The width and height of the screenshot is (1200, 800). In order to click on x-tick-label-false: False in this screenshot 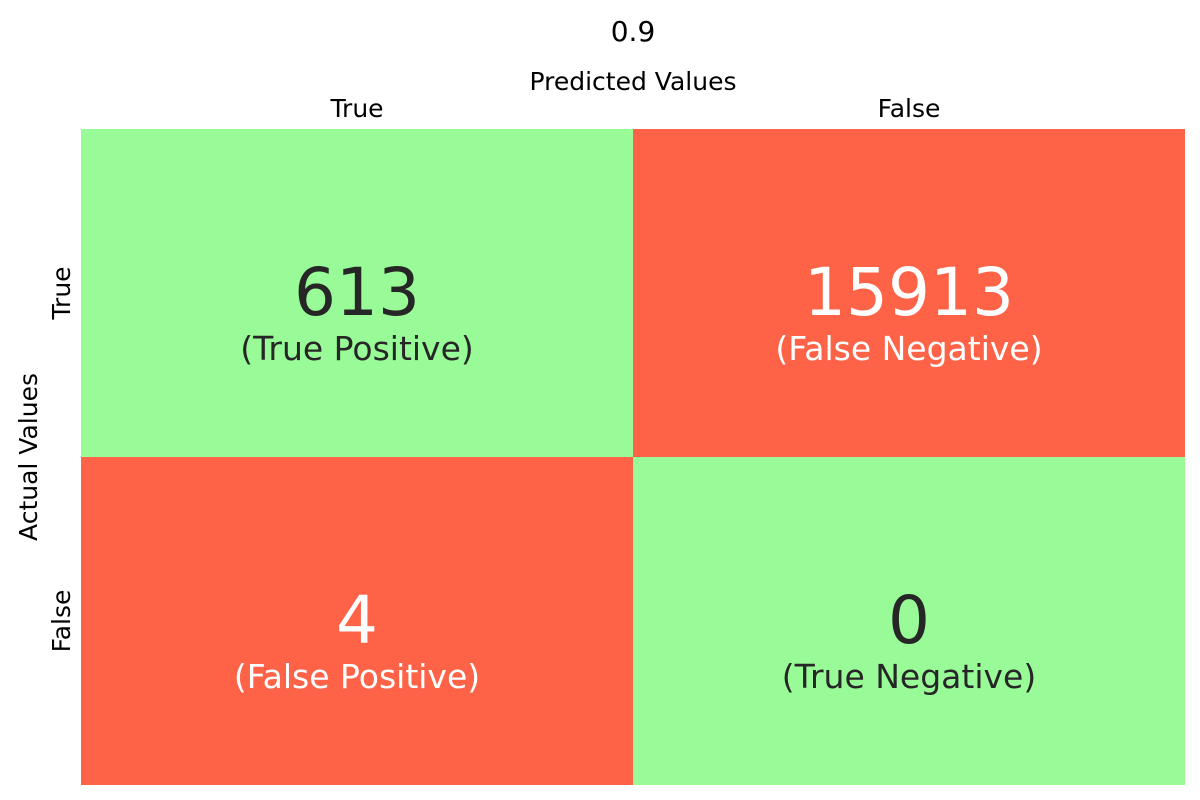, I will do `click(909, 108)`.